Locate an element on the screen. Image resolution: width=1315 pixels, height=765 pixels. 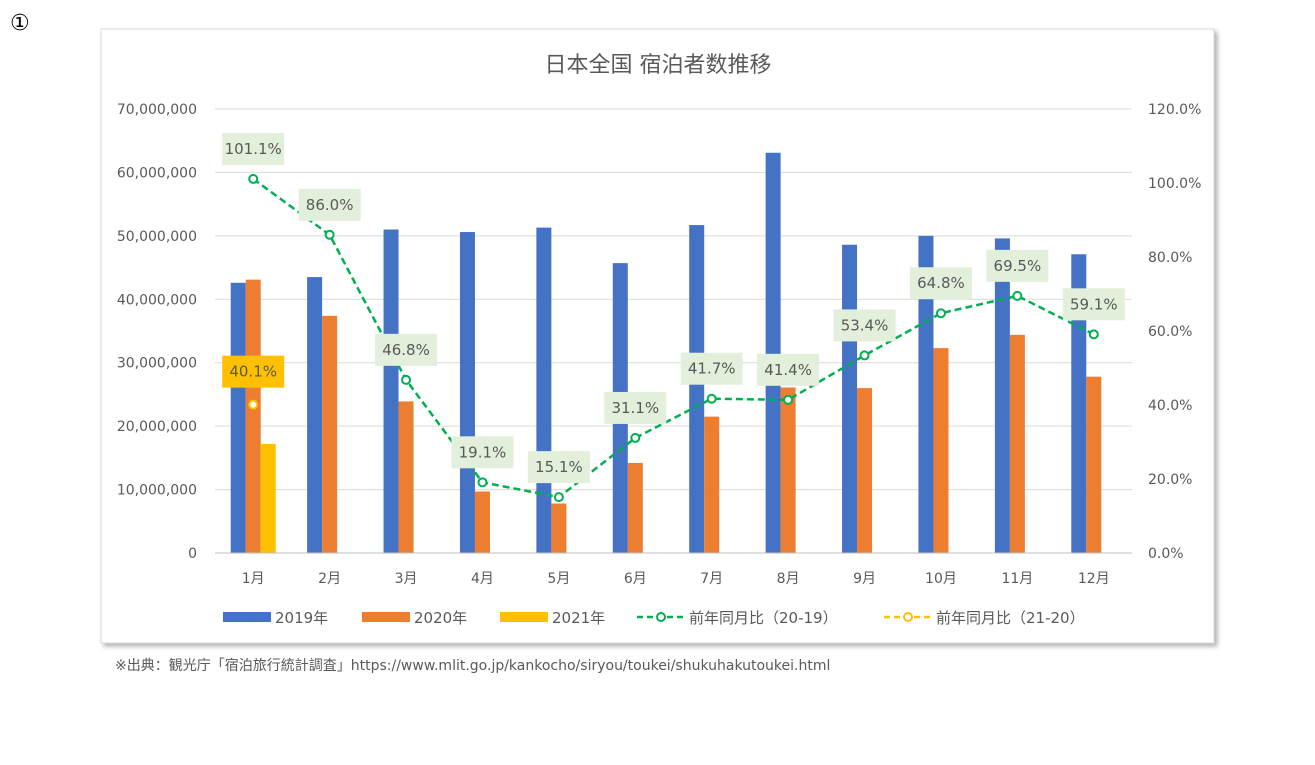
x-tick-label: 9月 is located at coordinates (864, 579).